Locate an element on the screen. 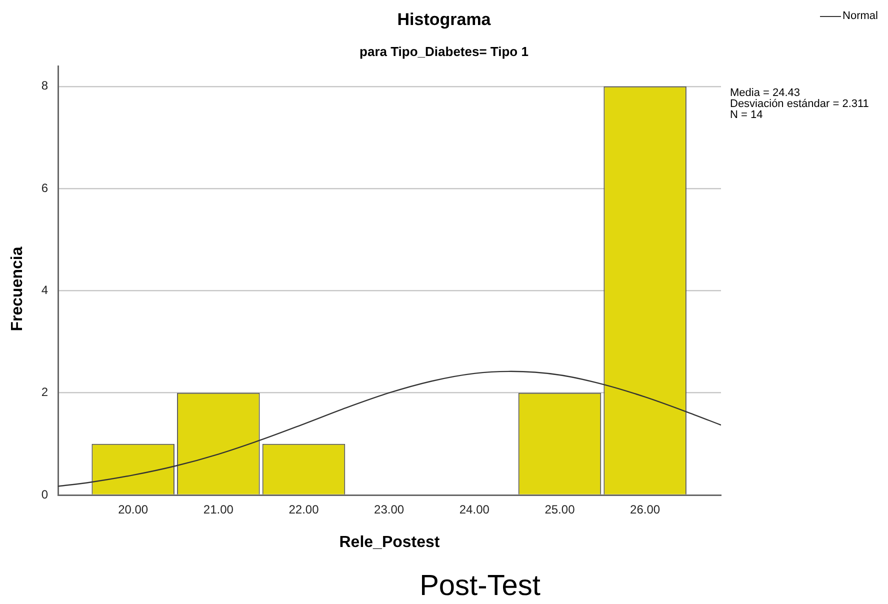 Image resolution: width=888 pixels, height=604 pixels. text: Post-Test is located at coordinates (480, 586).